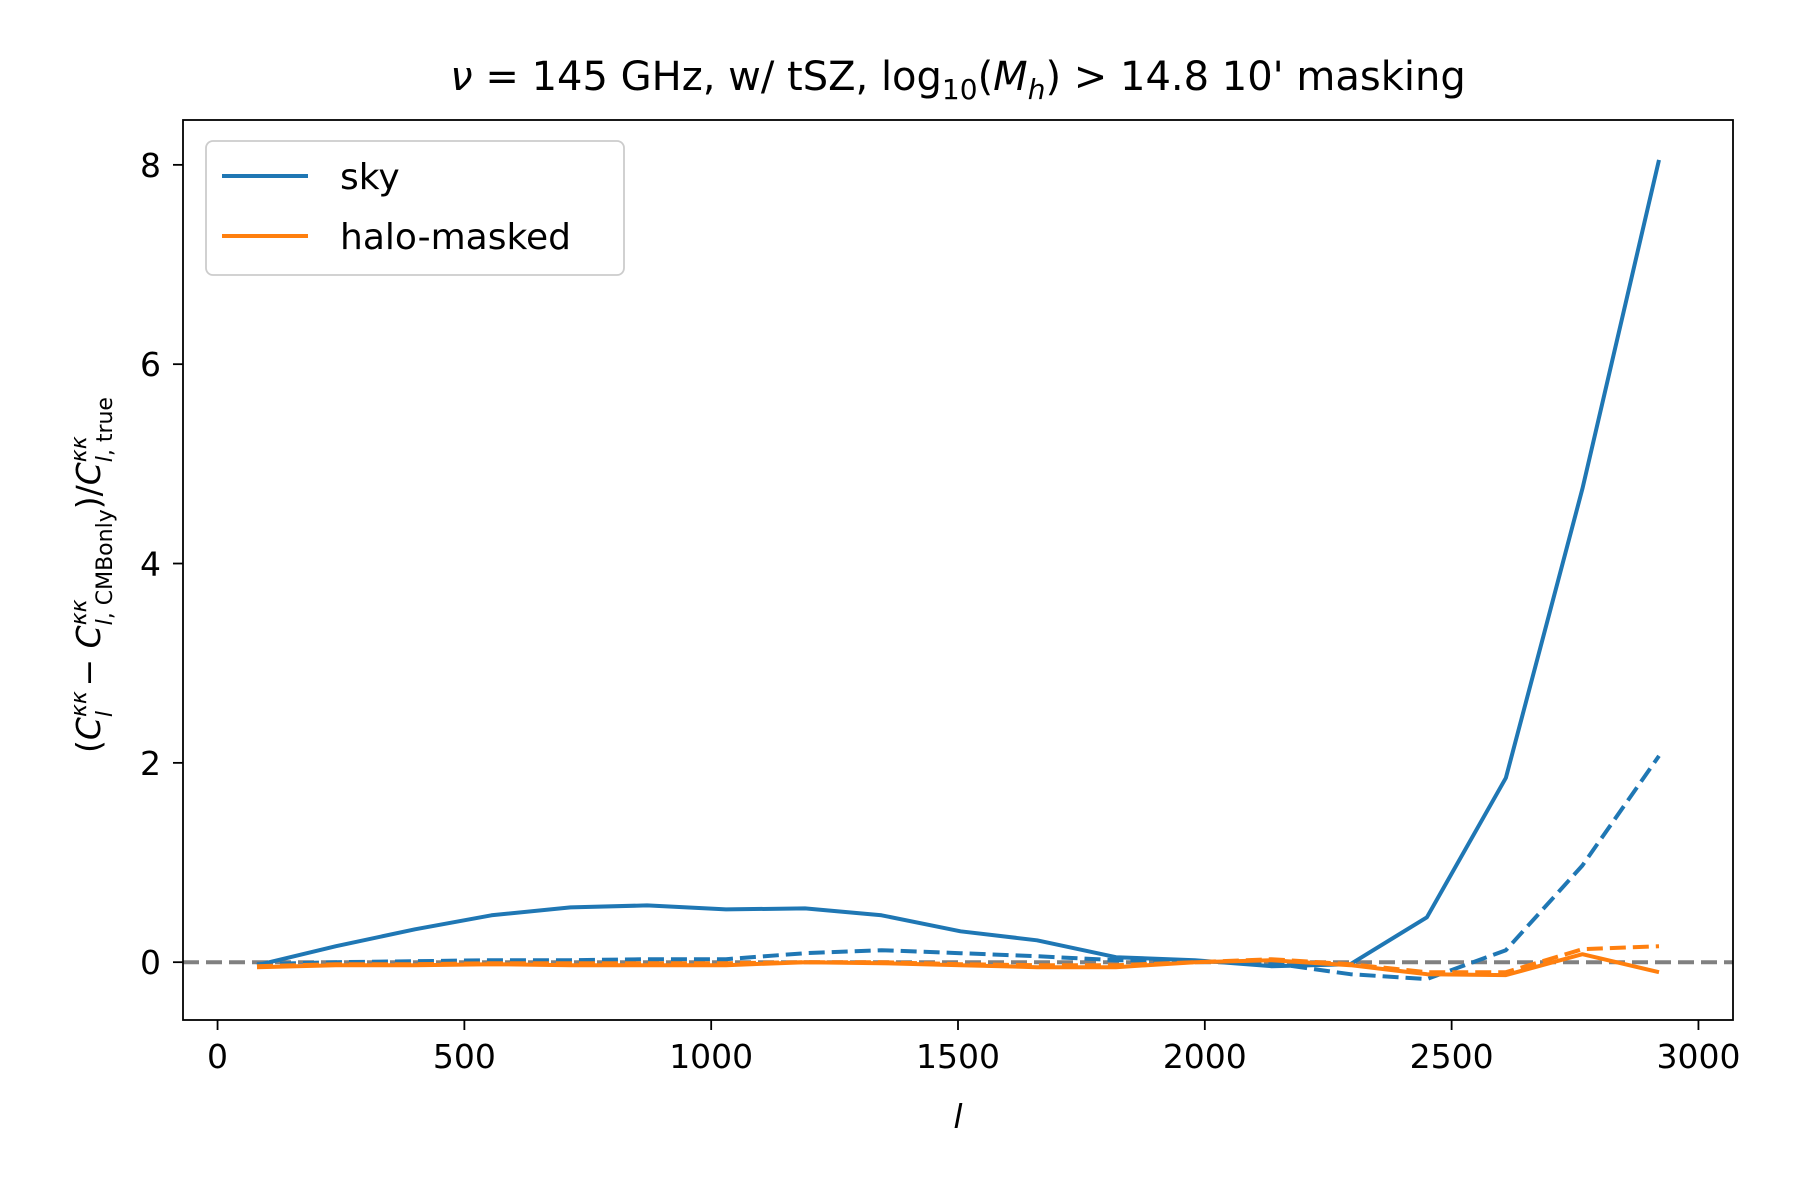 The image size is (1800, 1200). Describe the element at coordinates (150, 564) in the screenshot. I see `y-tick-label: 4` at that location.